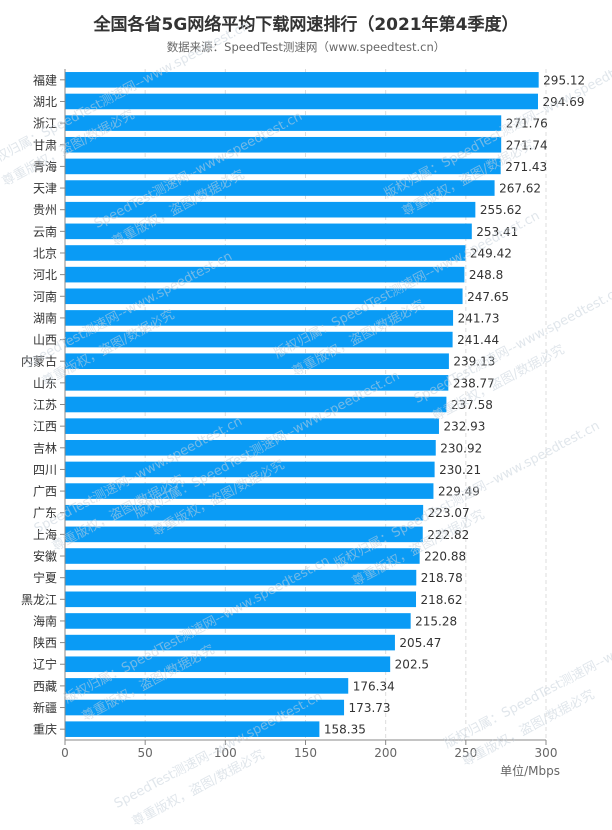 This screenshot has height=830, width=612. What do you see at coordinates (546, 753) in the screenshot?
I see `x-tick-label: 300` at bounding box center [546, 753].